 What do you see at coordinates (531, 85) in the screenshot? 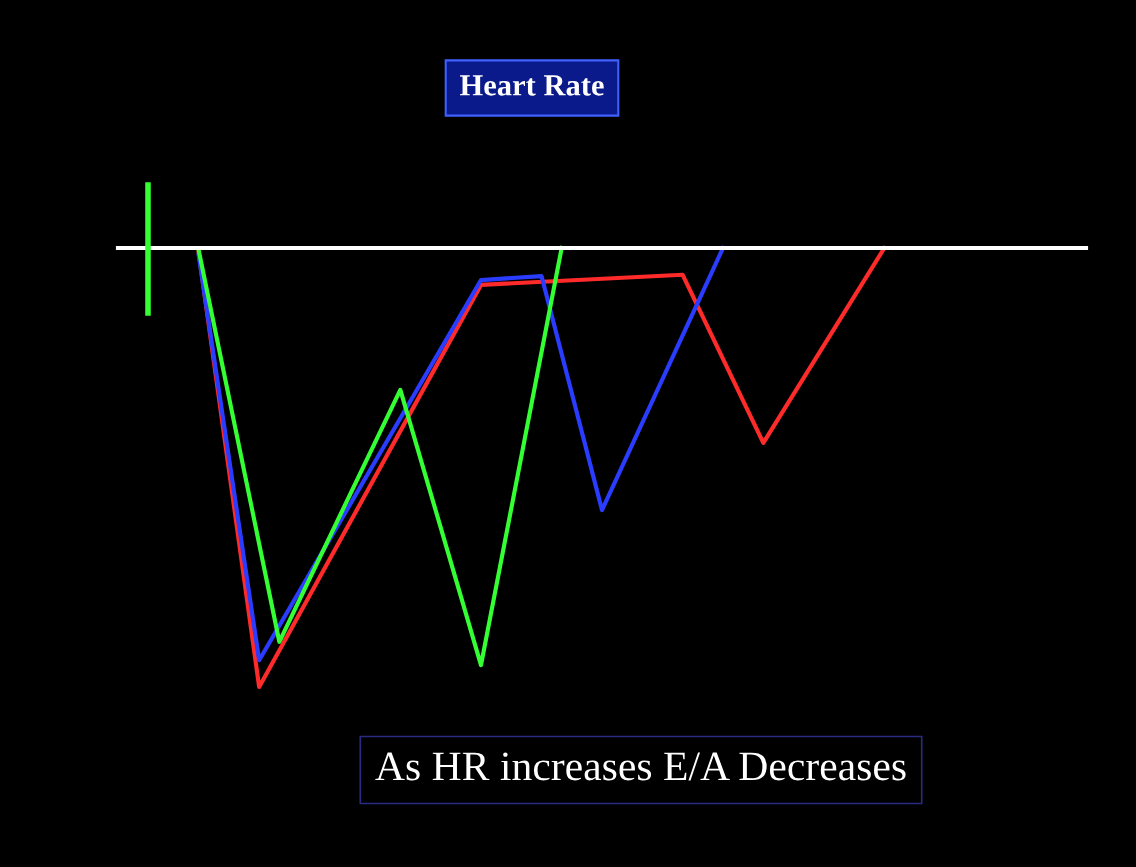
I see `chart-title: Heart Rate` at bounding box center [531, 85].